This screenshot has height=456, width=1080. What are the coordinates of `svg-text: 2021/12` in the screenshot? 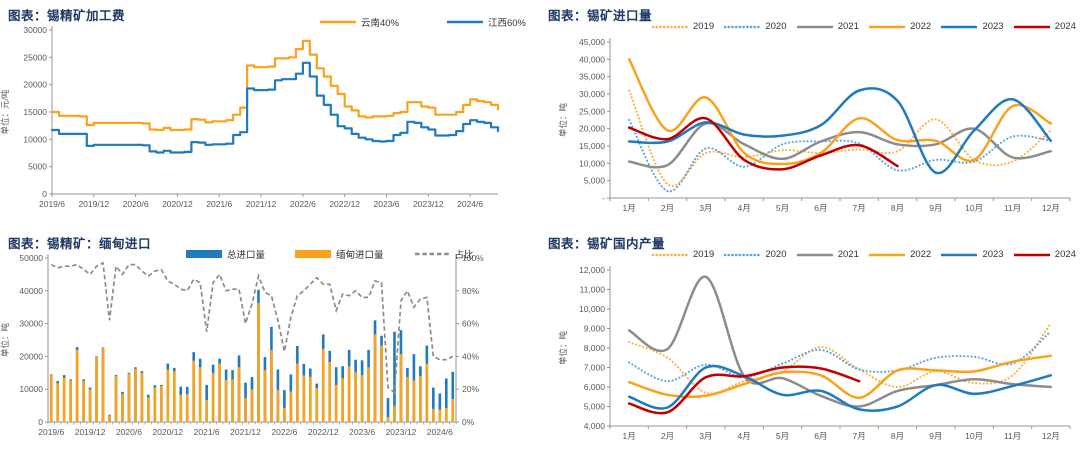 It's located at (245, 432).